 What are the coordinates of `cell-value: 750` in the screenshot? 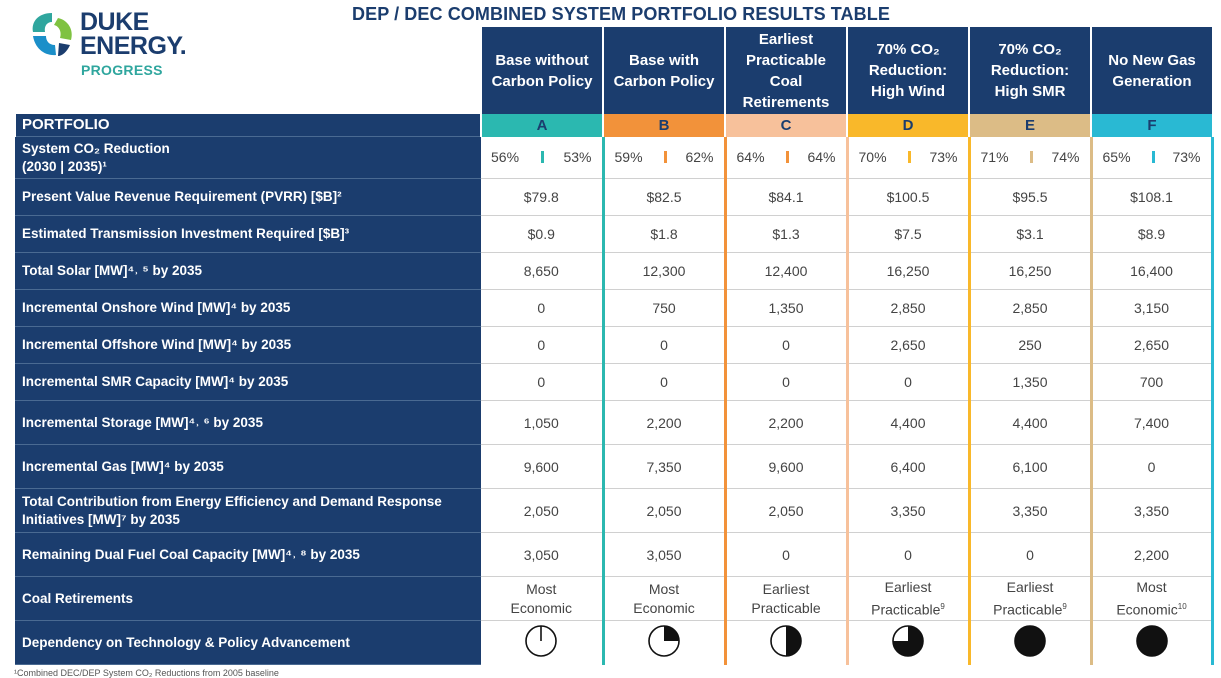 It's located at (665, 308).